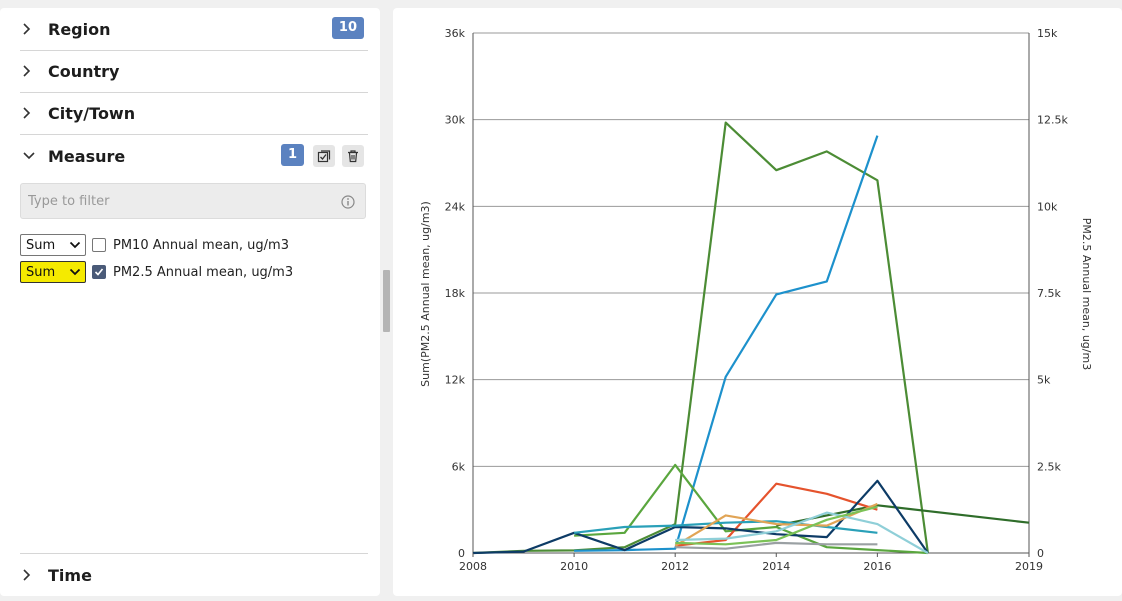 The height and width of the screenshot is (601, 1122). Describe the element at coordinates (194, 29) in the screenshot. I see `facet-region: Region 10` at that location.